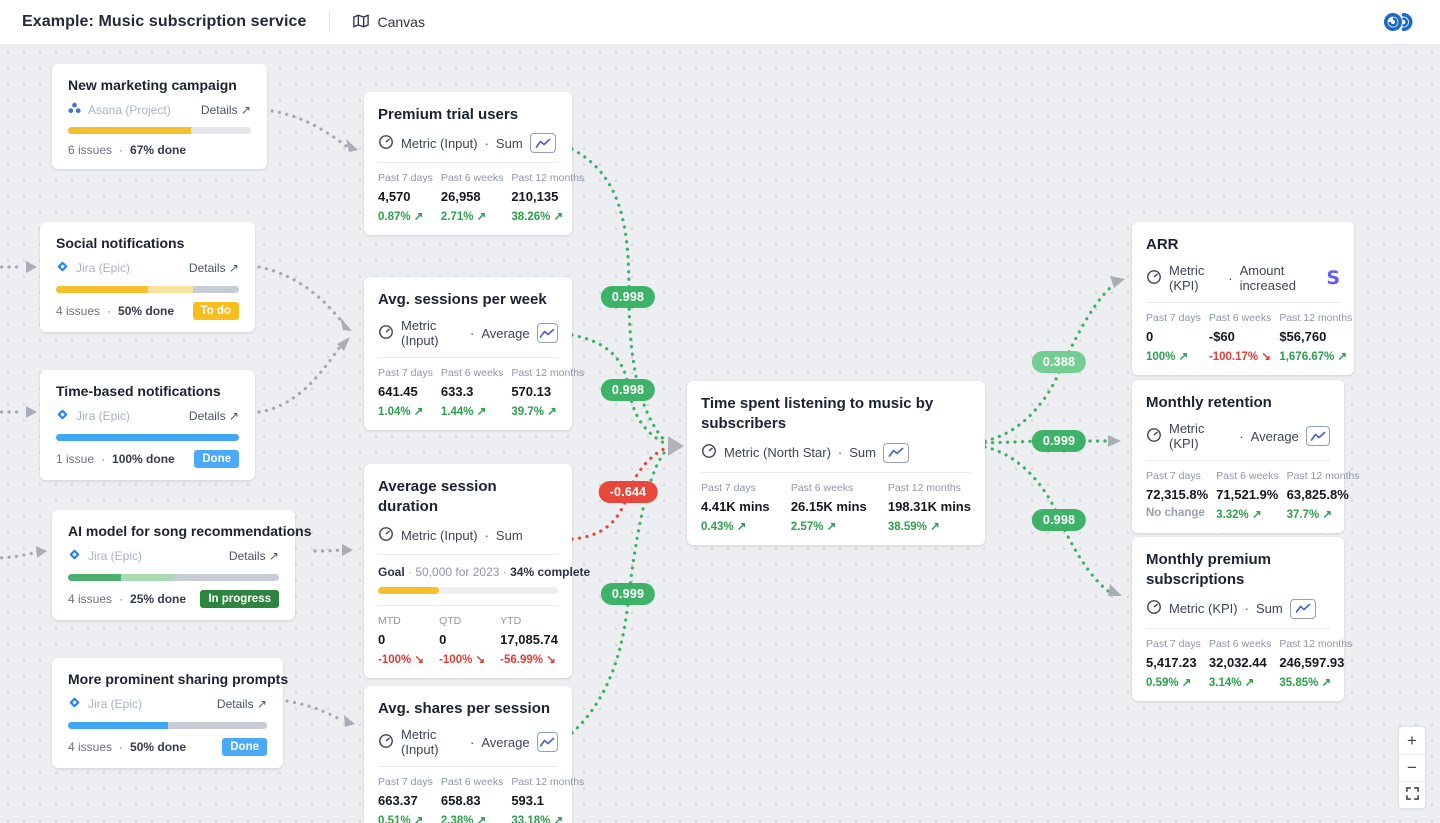 The image size is (1440, 823). What do you see at coordinates (1177, 495) in the screenshot?
I see `metric-value: 72,315.8%` at bounding box center [1177, 495].